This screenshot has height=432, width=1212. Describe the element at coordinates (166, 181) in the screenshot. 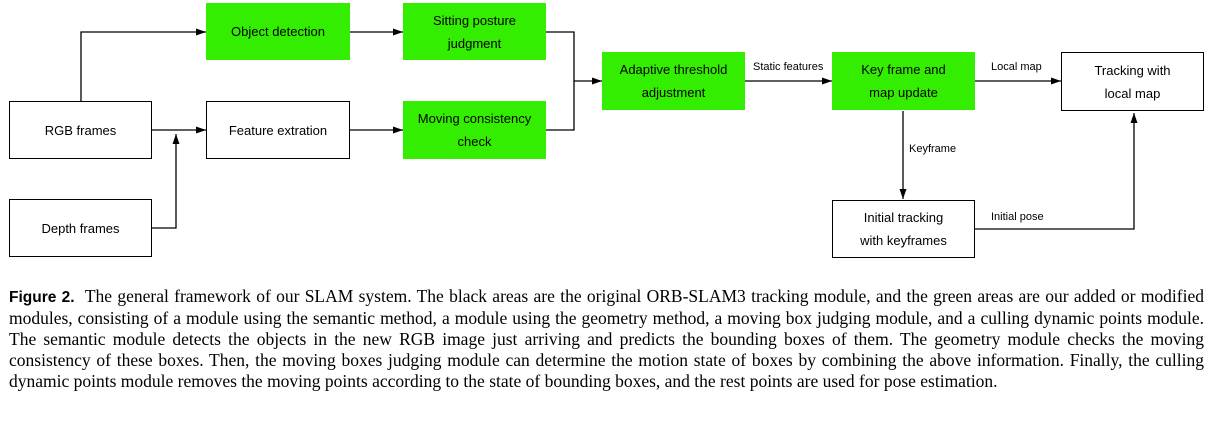

I see `edge-depth-to-feature-extraction` at that location.